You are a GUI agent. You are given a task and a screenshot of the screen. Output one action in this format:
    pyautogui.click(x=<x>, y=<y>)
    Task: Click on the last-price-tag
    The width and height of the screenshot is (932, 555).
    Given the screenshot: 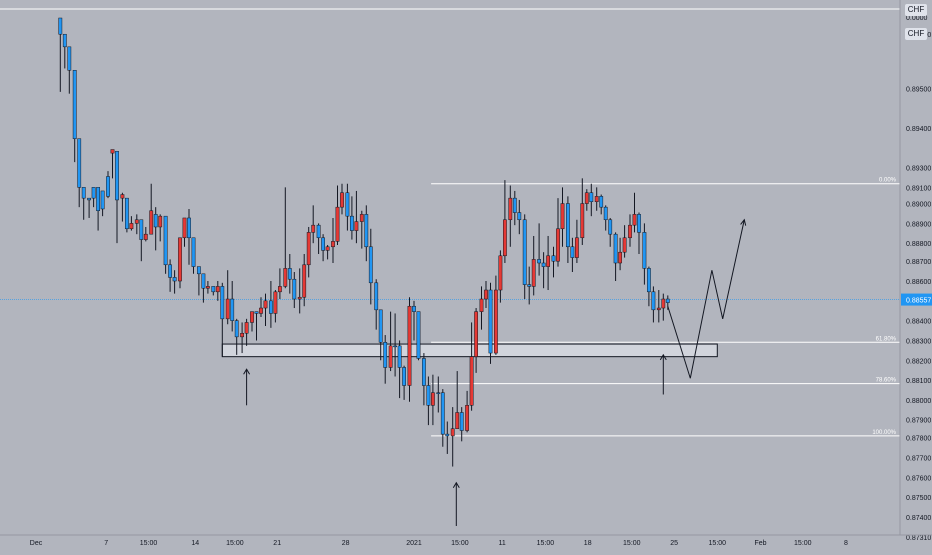 What is the action you would take?
    pyautogui.click(x=916, y=299)
    